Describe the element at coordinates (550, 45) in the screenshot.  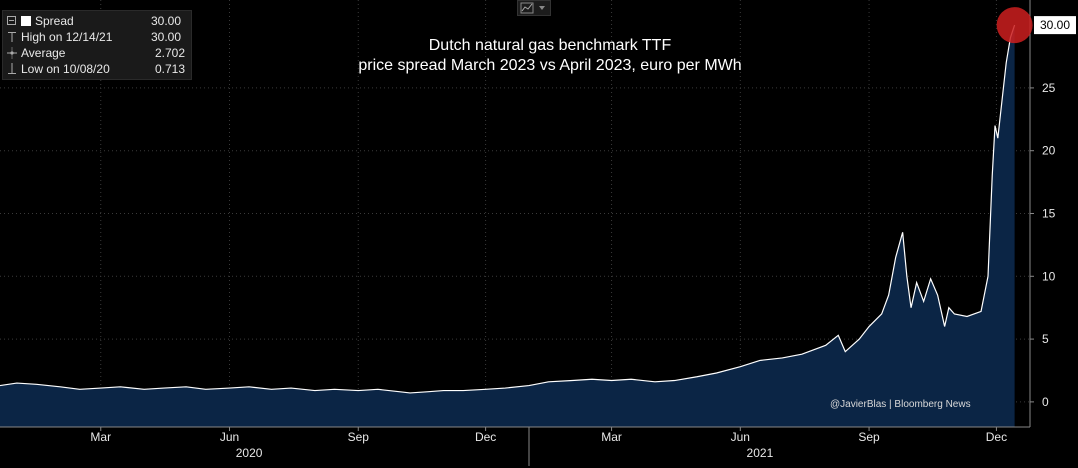
I see `chart-title-line-1: Dutch natural gas benchmark TTF` at that location.